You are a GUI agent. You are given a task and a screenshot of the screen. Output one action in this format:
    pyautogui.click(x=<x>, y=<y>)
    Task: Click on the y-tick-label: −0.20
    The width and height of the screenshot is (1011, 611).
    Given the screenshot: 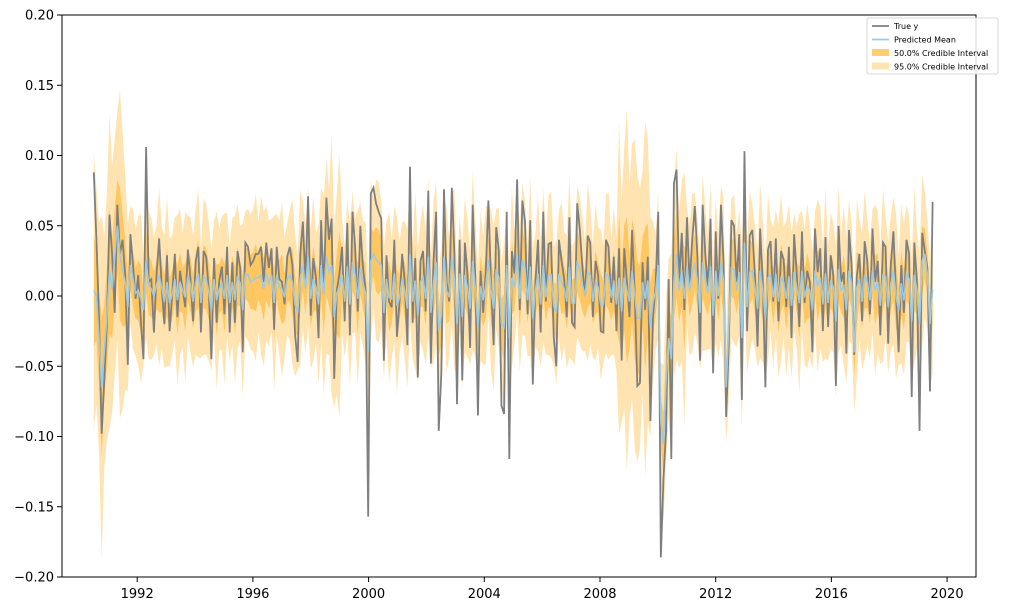 What is the action you would take?
    pyautogui.click(x=34, y=578)
    